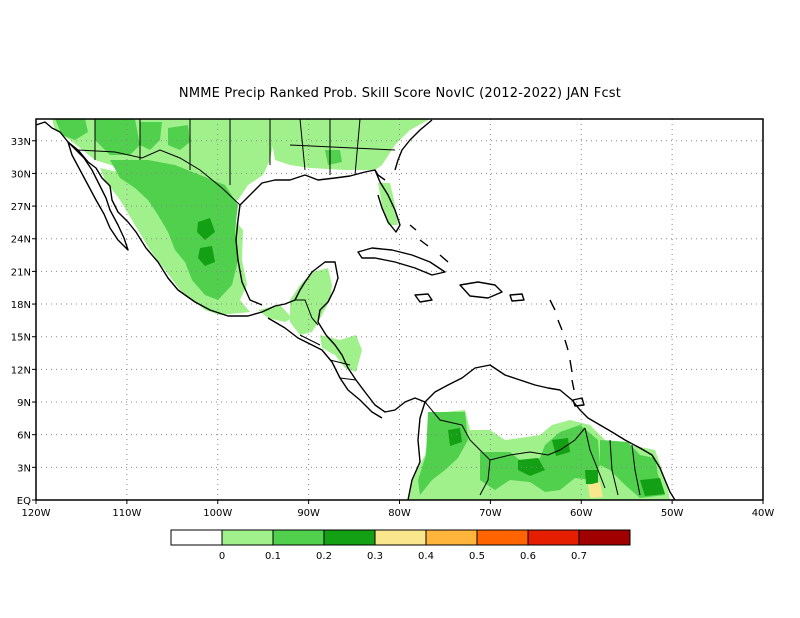  I want to click on shade-yucatan-guatemala, so click(311, 301).